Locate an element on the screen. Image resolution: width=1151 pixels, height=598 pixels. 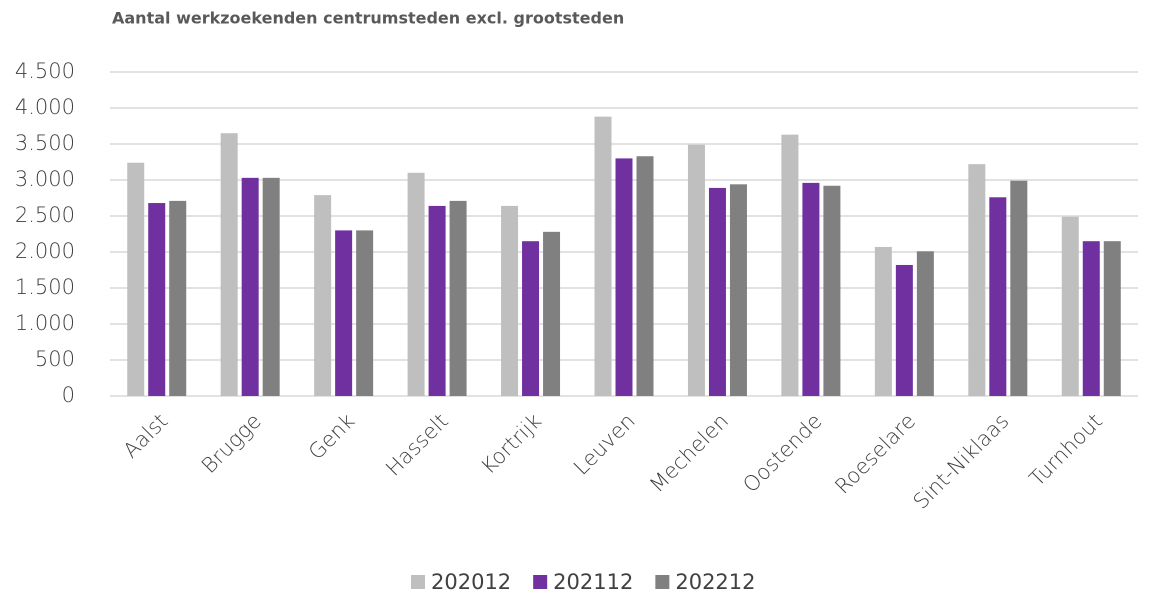
x-tick-label: Mechelen is located at coordinates (689, 453).